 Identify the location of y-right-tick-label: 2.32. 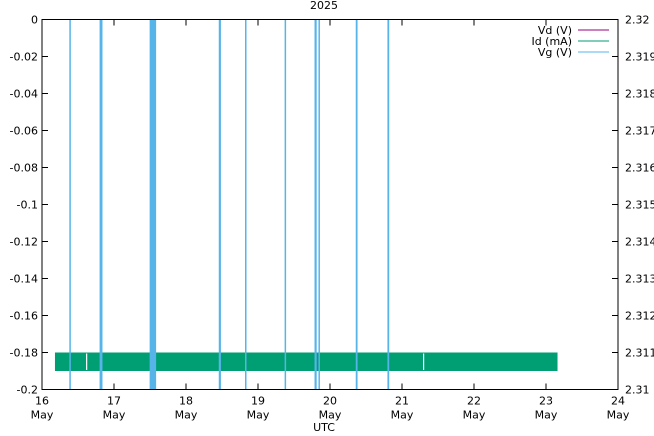
(637, 20).